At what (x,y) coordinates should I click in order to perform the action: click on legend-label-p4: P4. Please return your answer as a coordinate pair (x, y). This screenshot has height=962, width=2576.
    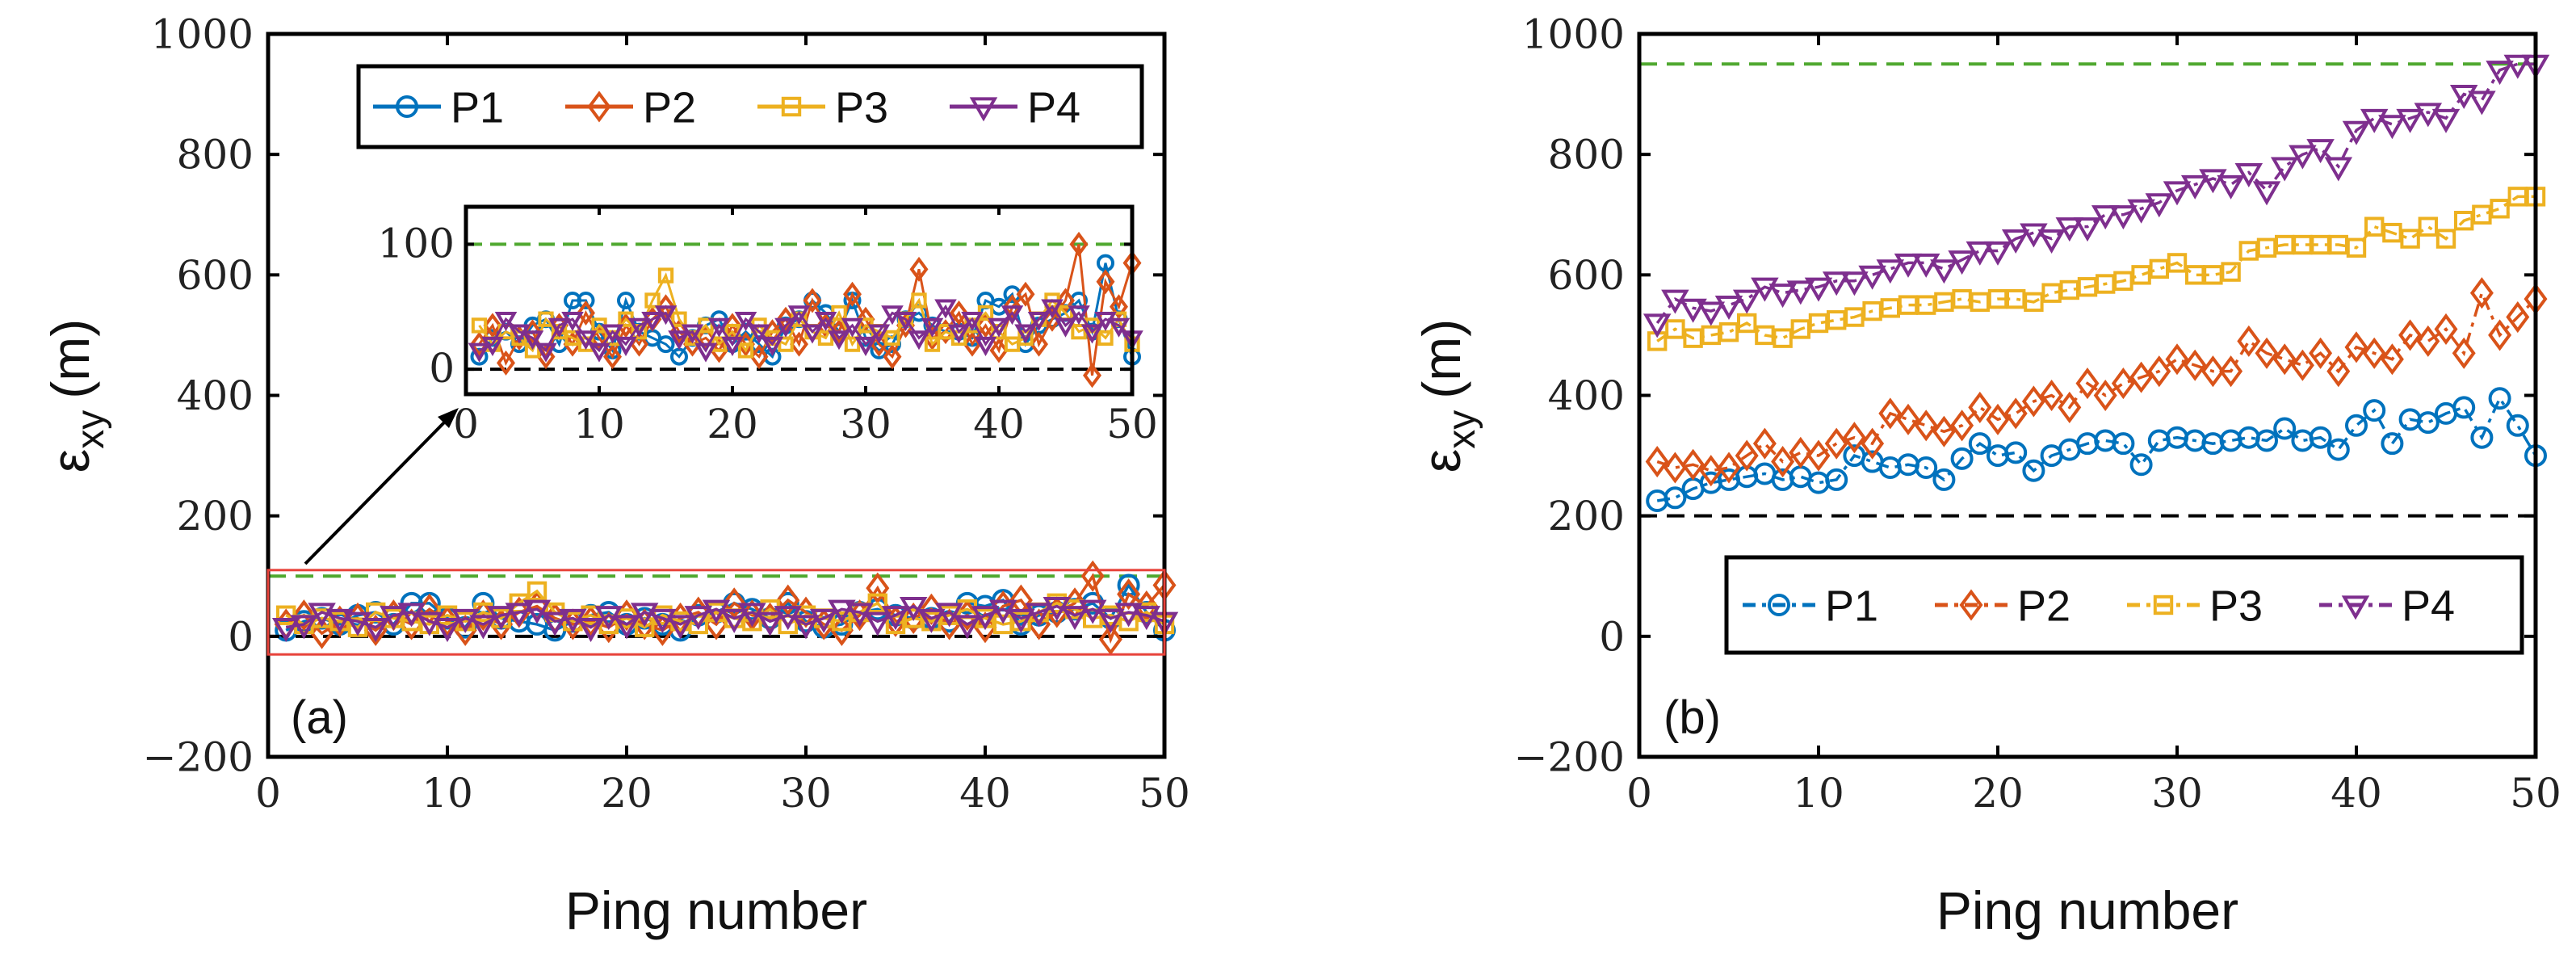
    Looking at the image, I should click on (1053, 107).